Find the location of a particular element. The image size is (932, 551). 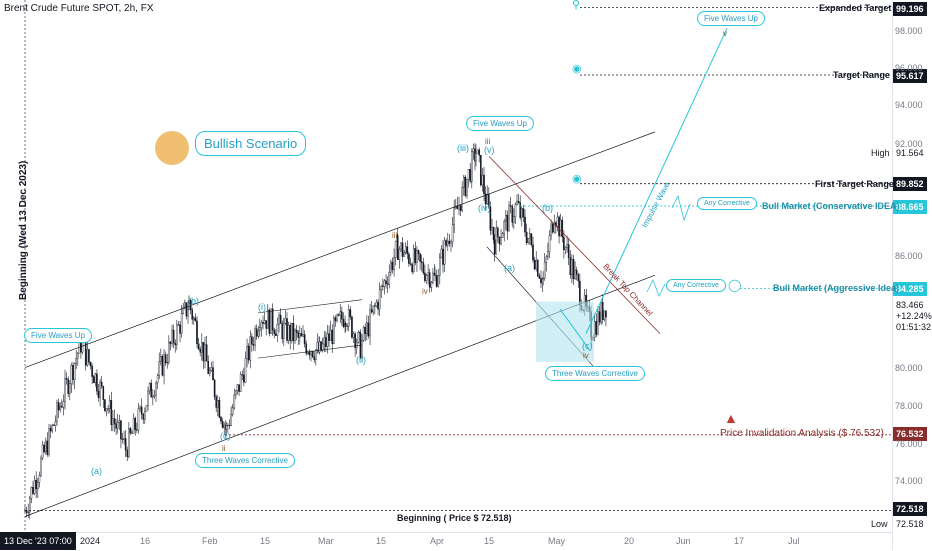

corrective-path-line is located at coordinates (575, 329).